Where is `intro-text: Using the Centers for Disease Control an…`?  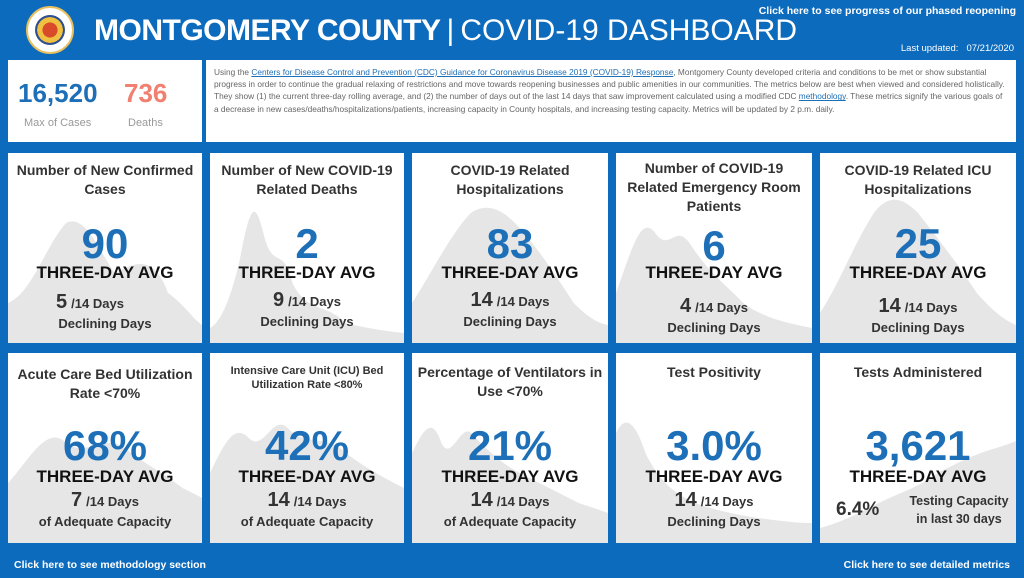 intro-text: Using the Centers for Disease Control an… is located at coordinates (611, 101).